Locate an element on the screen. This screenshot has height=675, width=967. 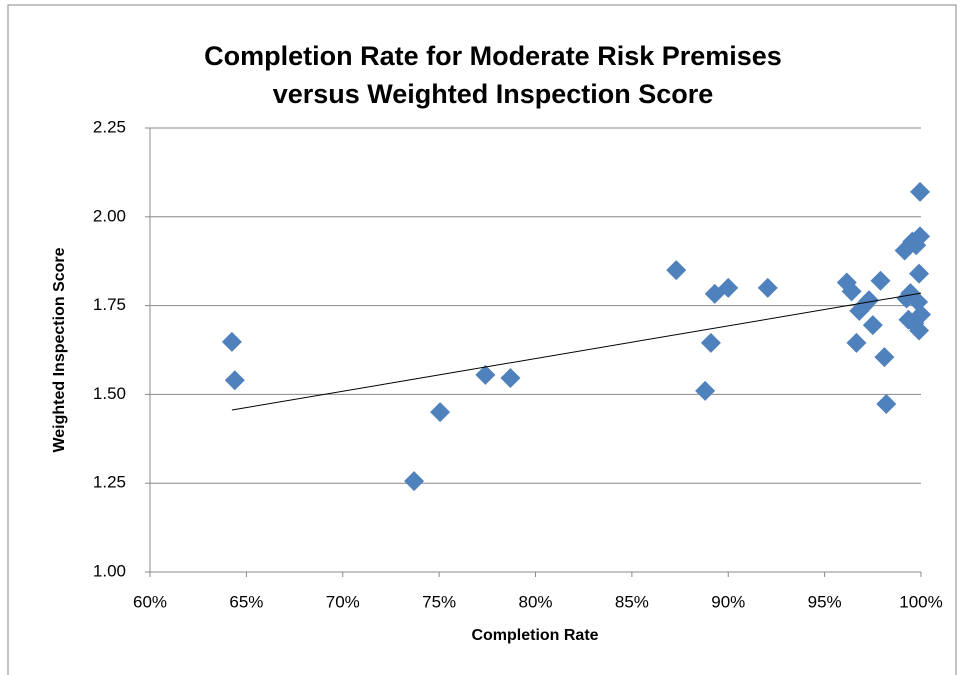
y-tick-label: 1.50 is located at coordinates (109, 393).